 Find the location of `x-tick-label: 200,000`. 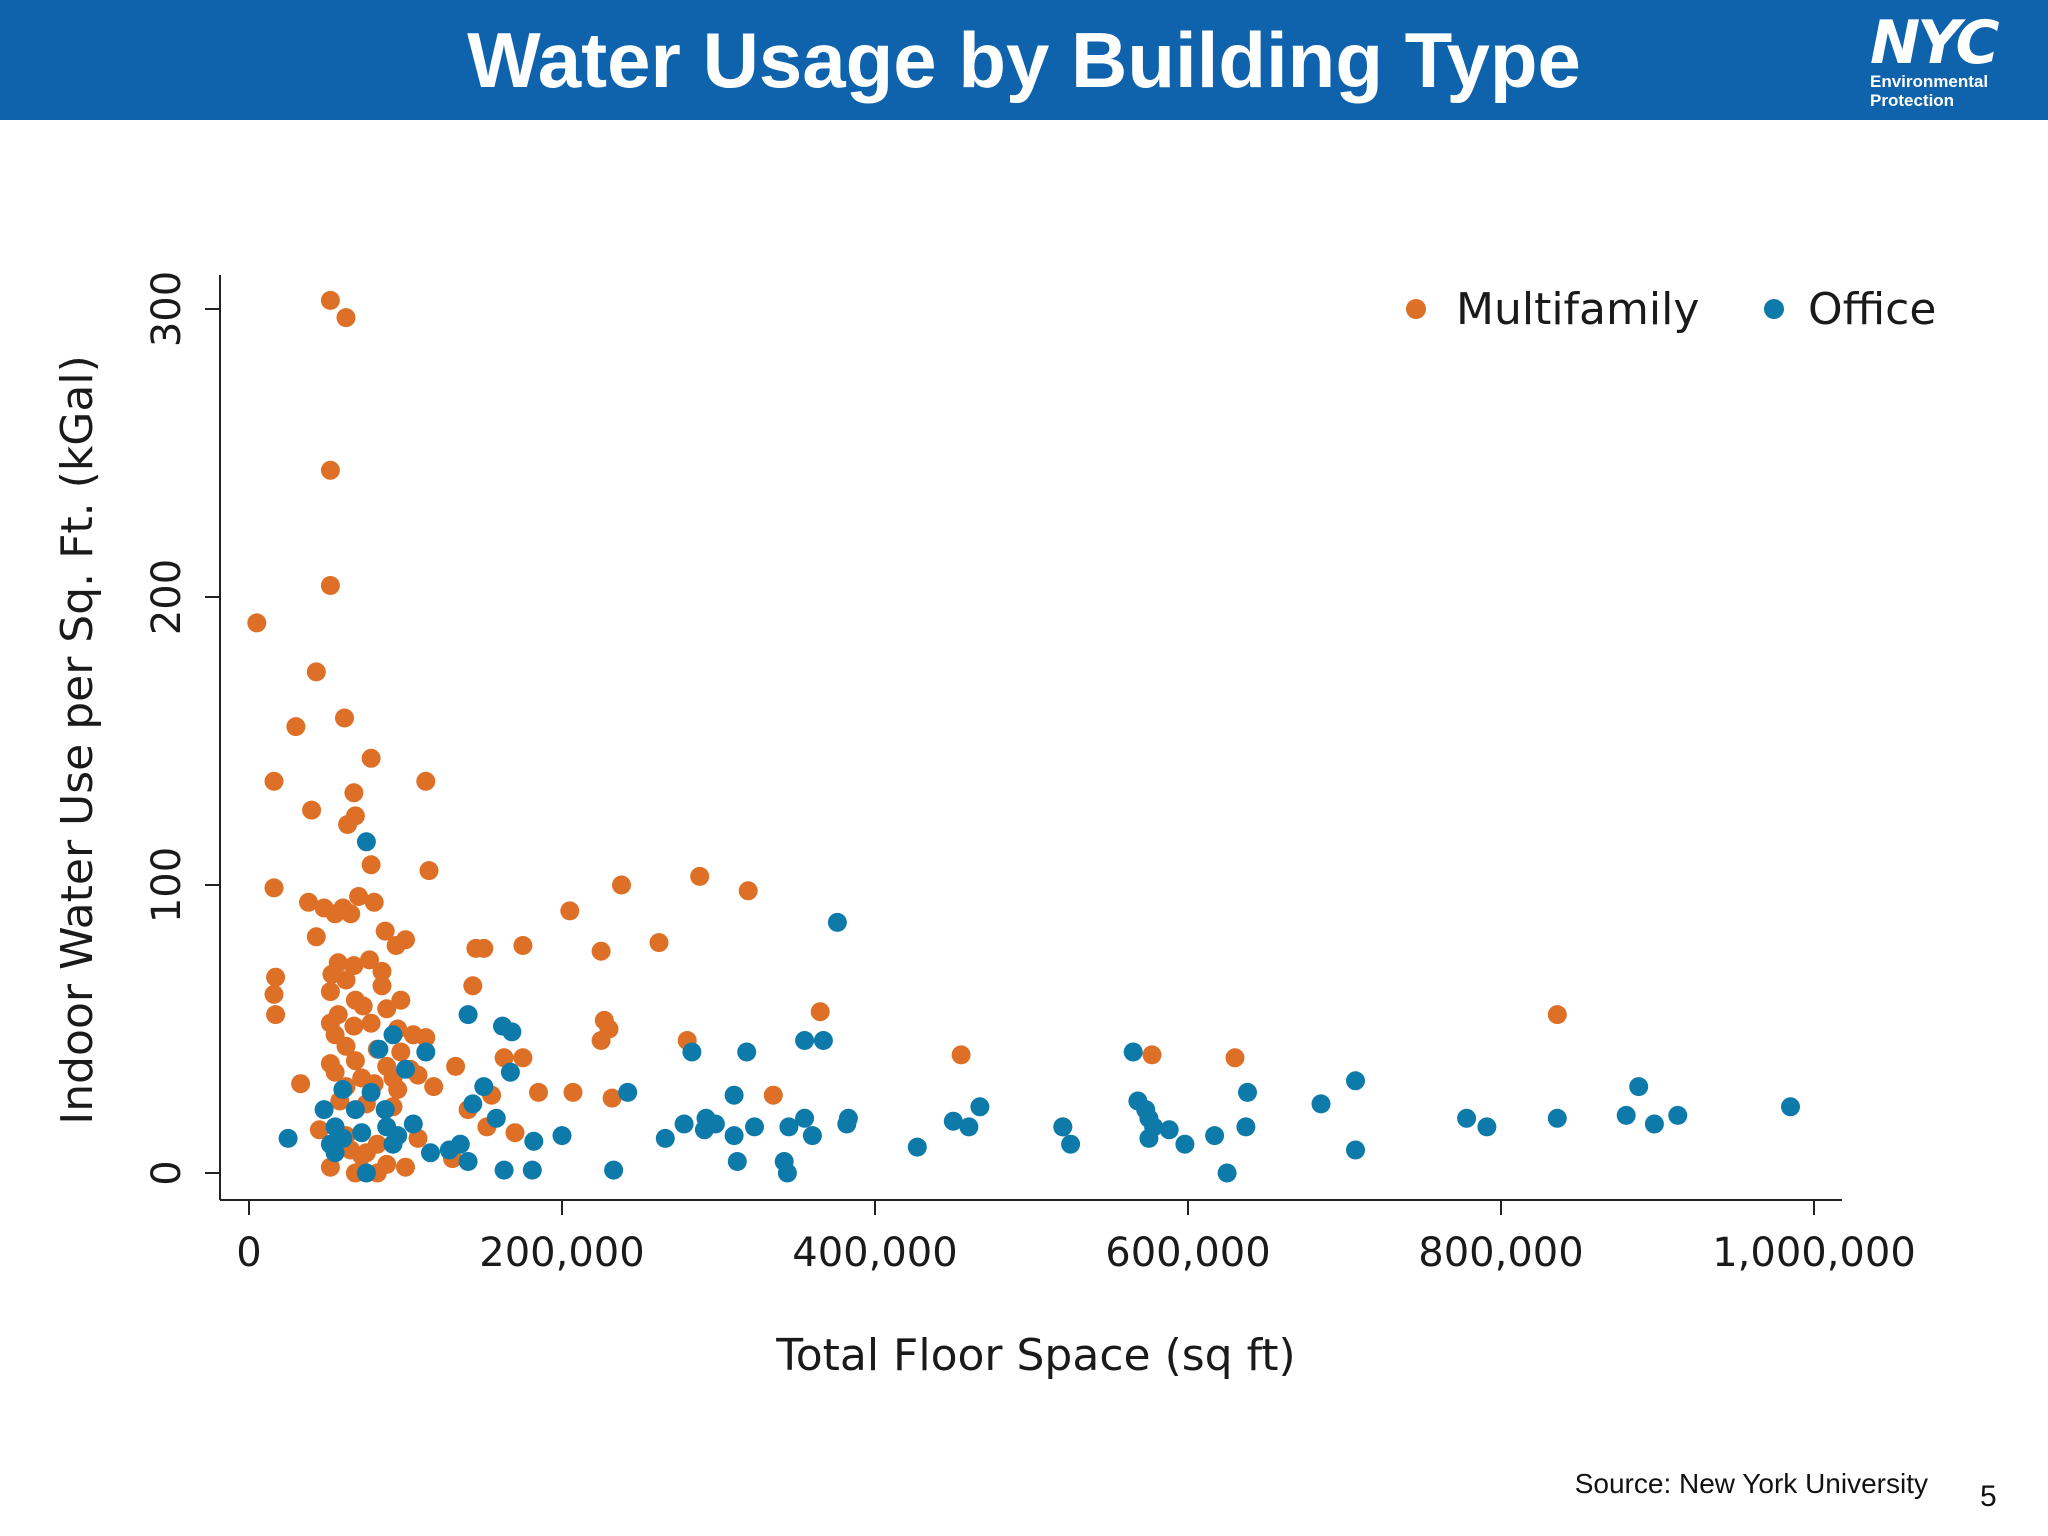

x-tick-label: 200,000 is located at coordinates (561, 1253).